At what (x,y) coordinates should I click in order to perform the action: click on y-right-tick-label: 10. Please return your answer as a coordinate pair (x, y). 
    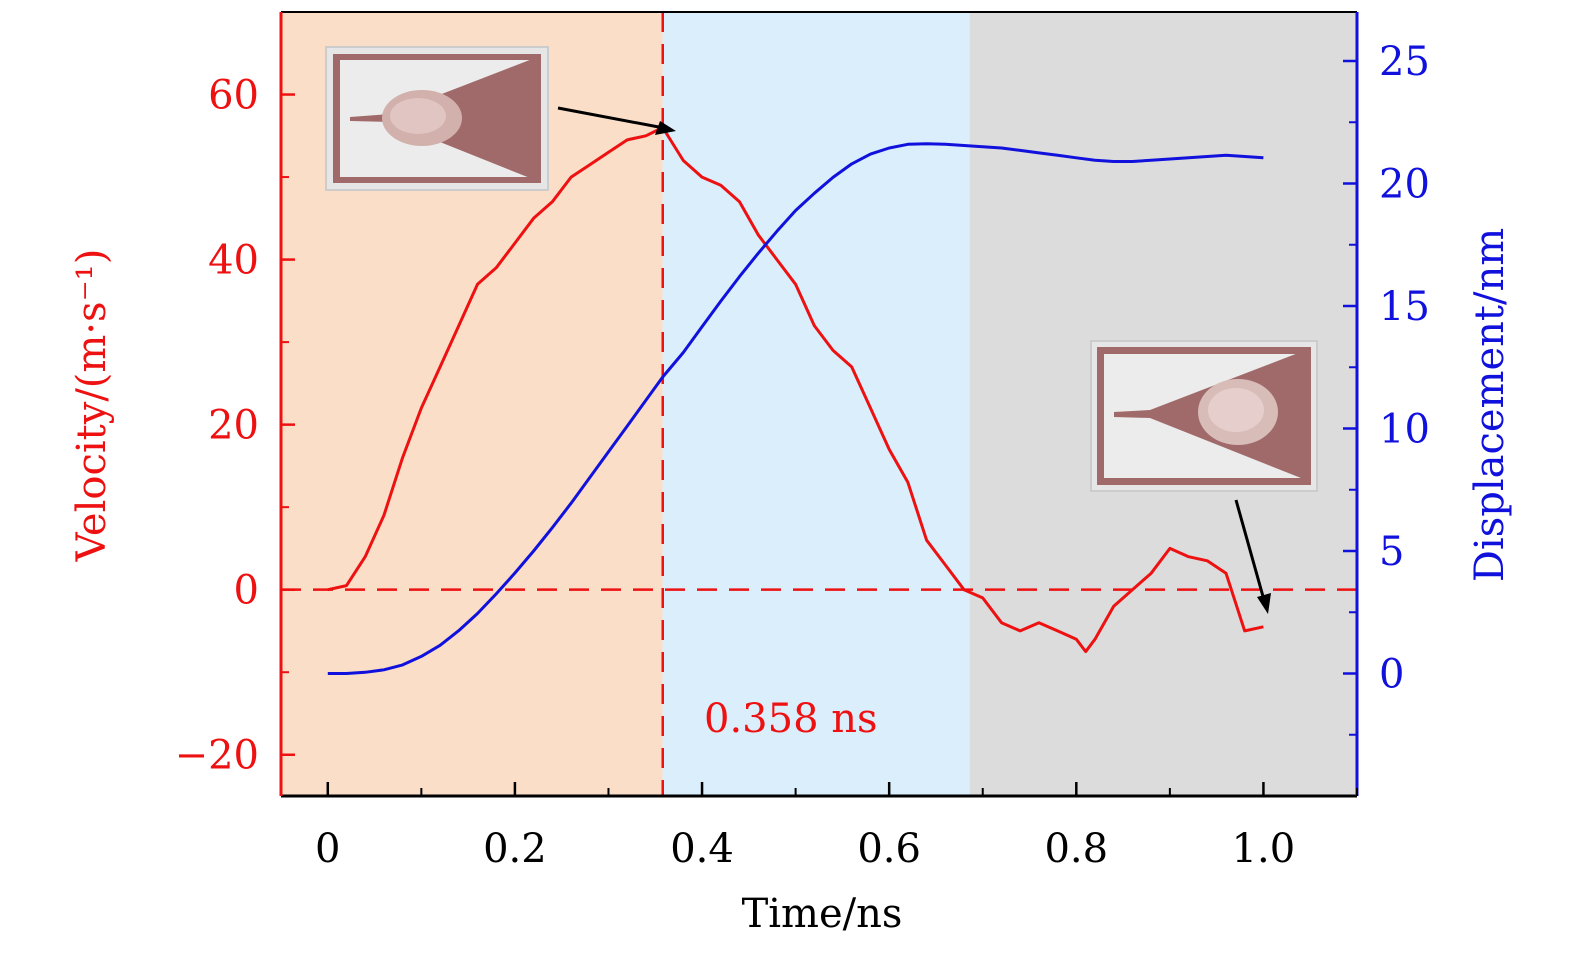
    Looking at the image, I should click on (1404, 430).